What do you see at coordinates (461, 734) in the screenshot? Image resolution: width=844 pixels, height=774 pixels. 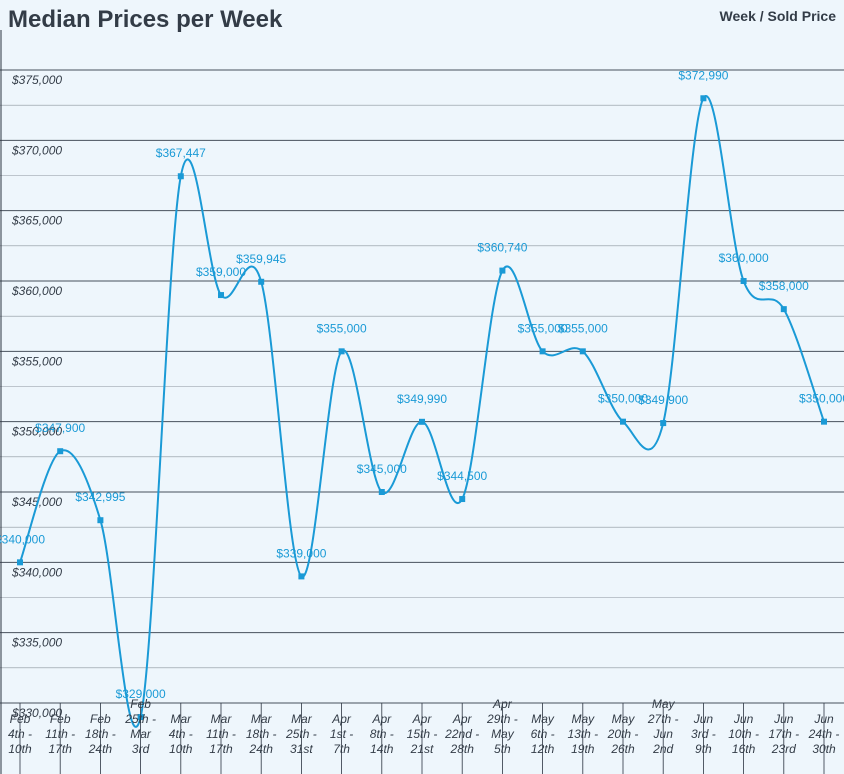 I see `x-tick-label: Apr 22nd -28th` at bounding box center [461, 734].